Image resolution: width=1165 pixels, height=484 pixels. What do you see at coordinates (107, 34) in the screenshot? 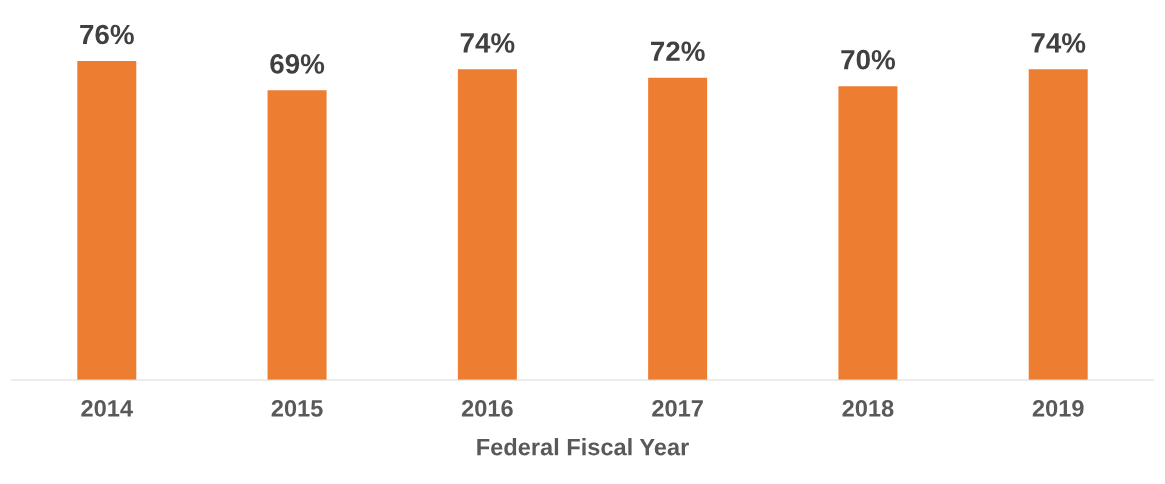
I see `data-label: 76%` at bounding box center [107, 34].